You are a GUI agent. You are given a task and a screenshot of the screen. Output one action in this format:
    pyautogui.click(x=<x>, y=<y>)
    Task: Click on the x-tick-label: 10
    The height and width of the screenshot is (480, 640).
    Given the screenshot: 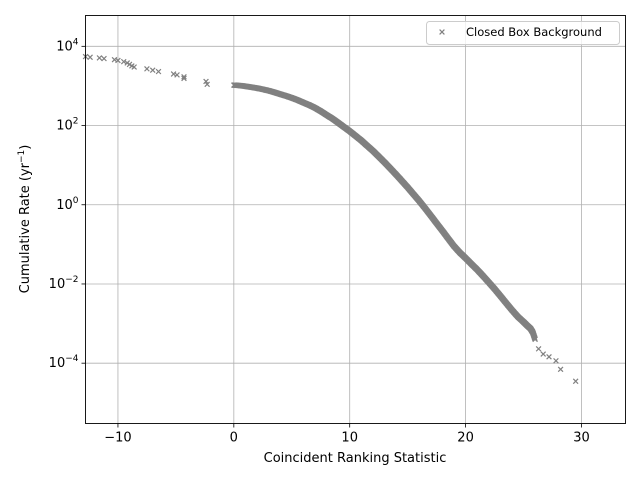 What is the action you would take?
    pyautogui.click(x=349, y=438)
    